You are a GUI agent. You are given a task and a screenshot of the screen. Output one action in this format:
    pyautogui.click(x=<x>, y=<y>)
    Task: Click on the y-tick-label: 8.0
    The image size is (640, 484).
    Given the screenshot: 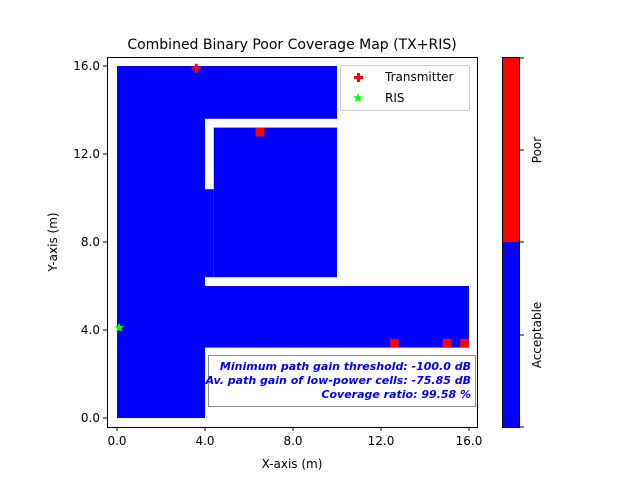 What is the action you would take?
    pyautogui.click(x=90, y=242)
    